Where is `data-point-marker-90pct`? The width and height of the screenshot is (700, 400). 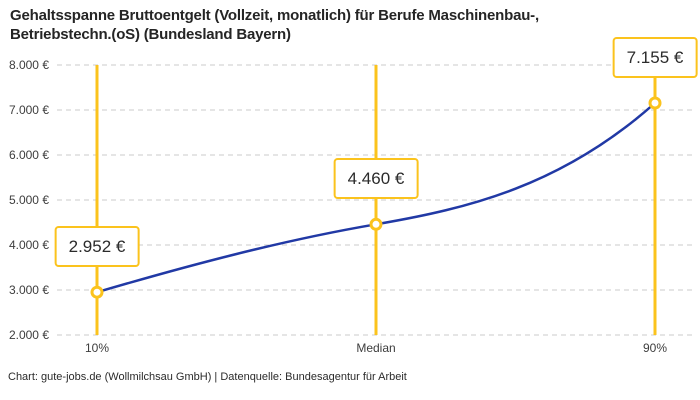
data-point-marker-90pct is located at coordinates (655, 103).